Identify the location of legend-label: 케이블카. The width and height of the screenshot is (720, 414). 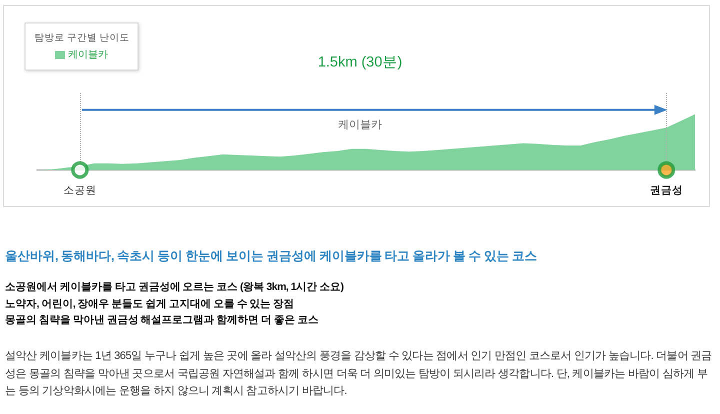
(88, 55).